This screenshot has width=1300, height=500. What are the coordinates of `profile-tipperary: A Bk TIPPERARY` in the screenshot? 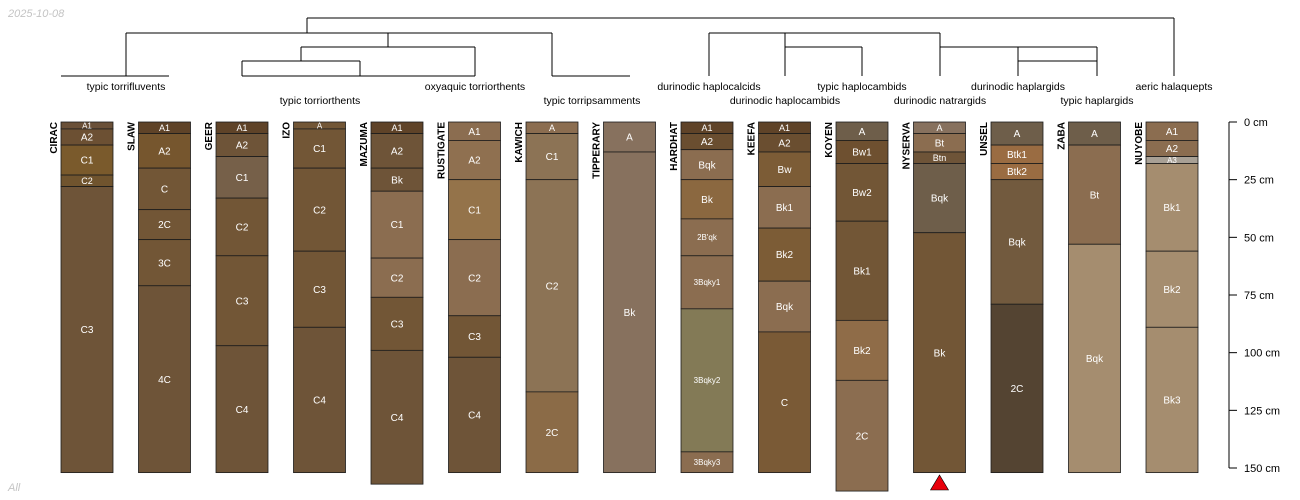 It's located at (624, 297).